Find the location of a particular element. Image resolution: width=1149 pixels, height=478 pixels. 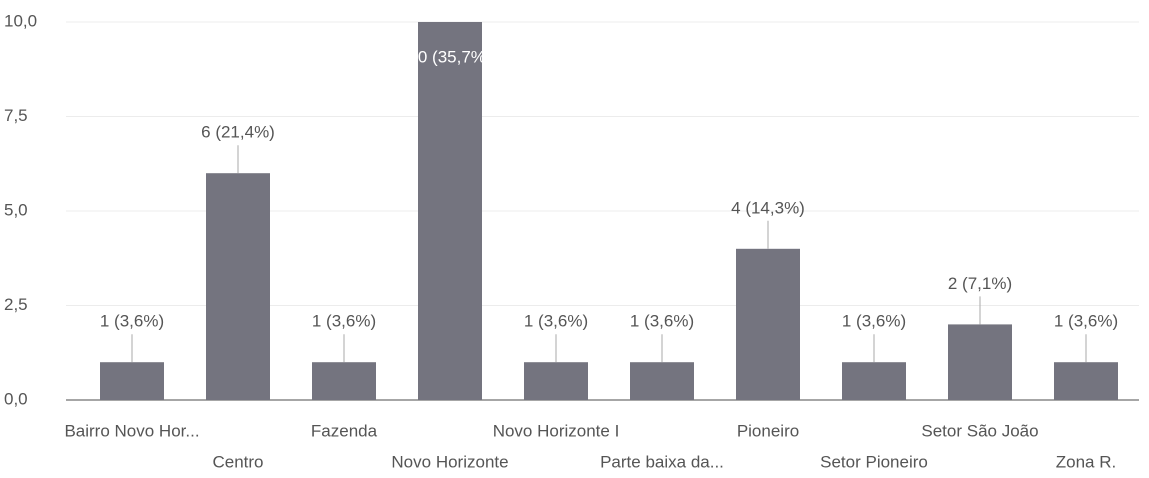

value-label: 4 (14,3%) is located at coordinates (768, 207).